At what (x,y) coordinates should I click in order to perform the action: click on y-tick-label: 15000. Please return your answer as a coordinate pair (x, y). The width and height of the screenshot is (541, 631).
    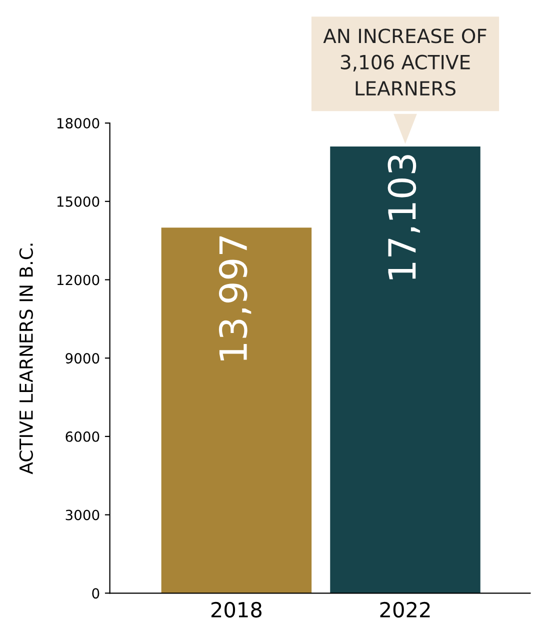
    Looking at the image, I should click on (78, 201).